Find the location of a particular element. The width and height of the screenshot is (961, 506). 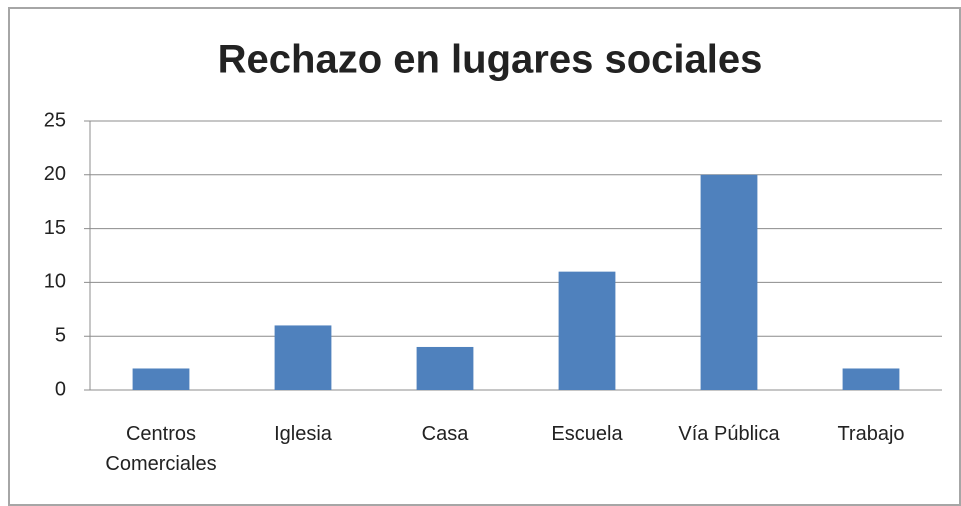

x-tick-label: Vía Pública is located at coordinates (729, 434).